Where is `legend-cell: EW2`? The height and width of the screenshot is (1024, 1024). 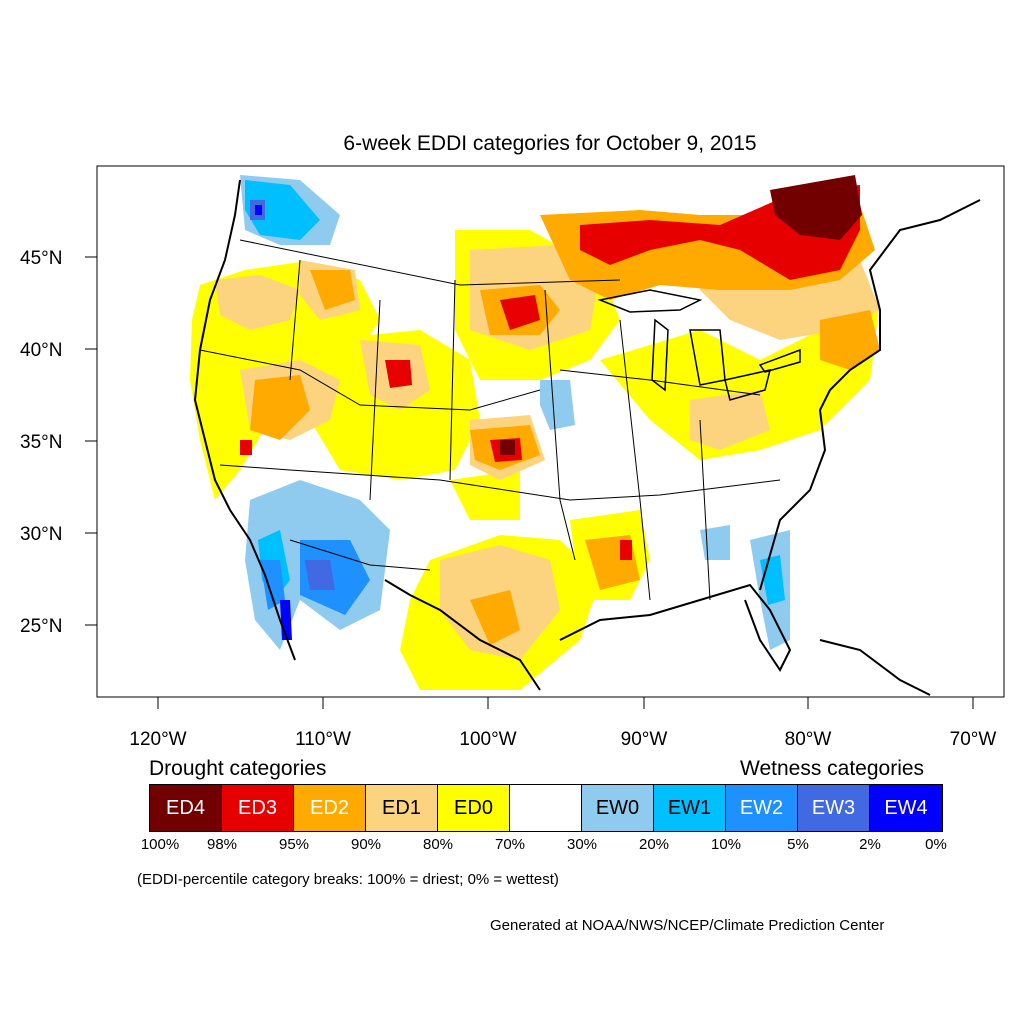
legend-cell: EW2 is located at coordinates (762, 808).